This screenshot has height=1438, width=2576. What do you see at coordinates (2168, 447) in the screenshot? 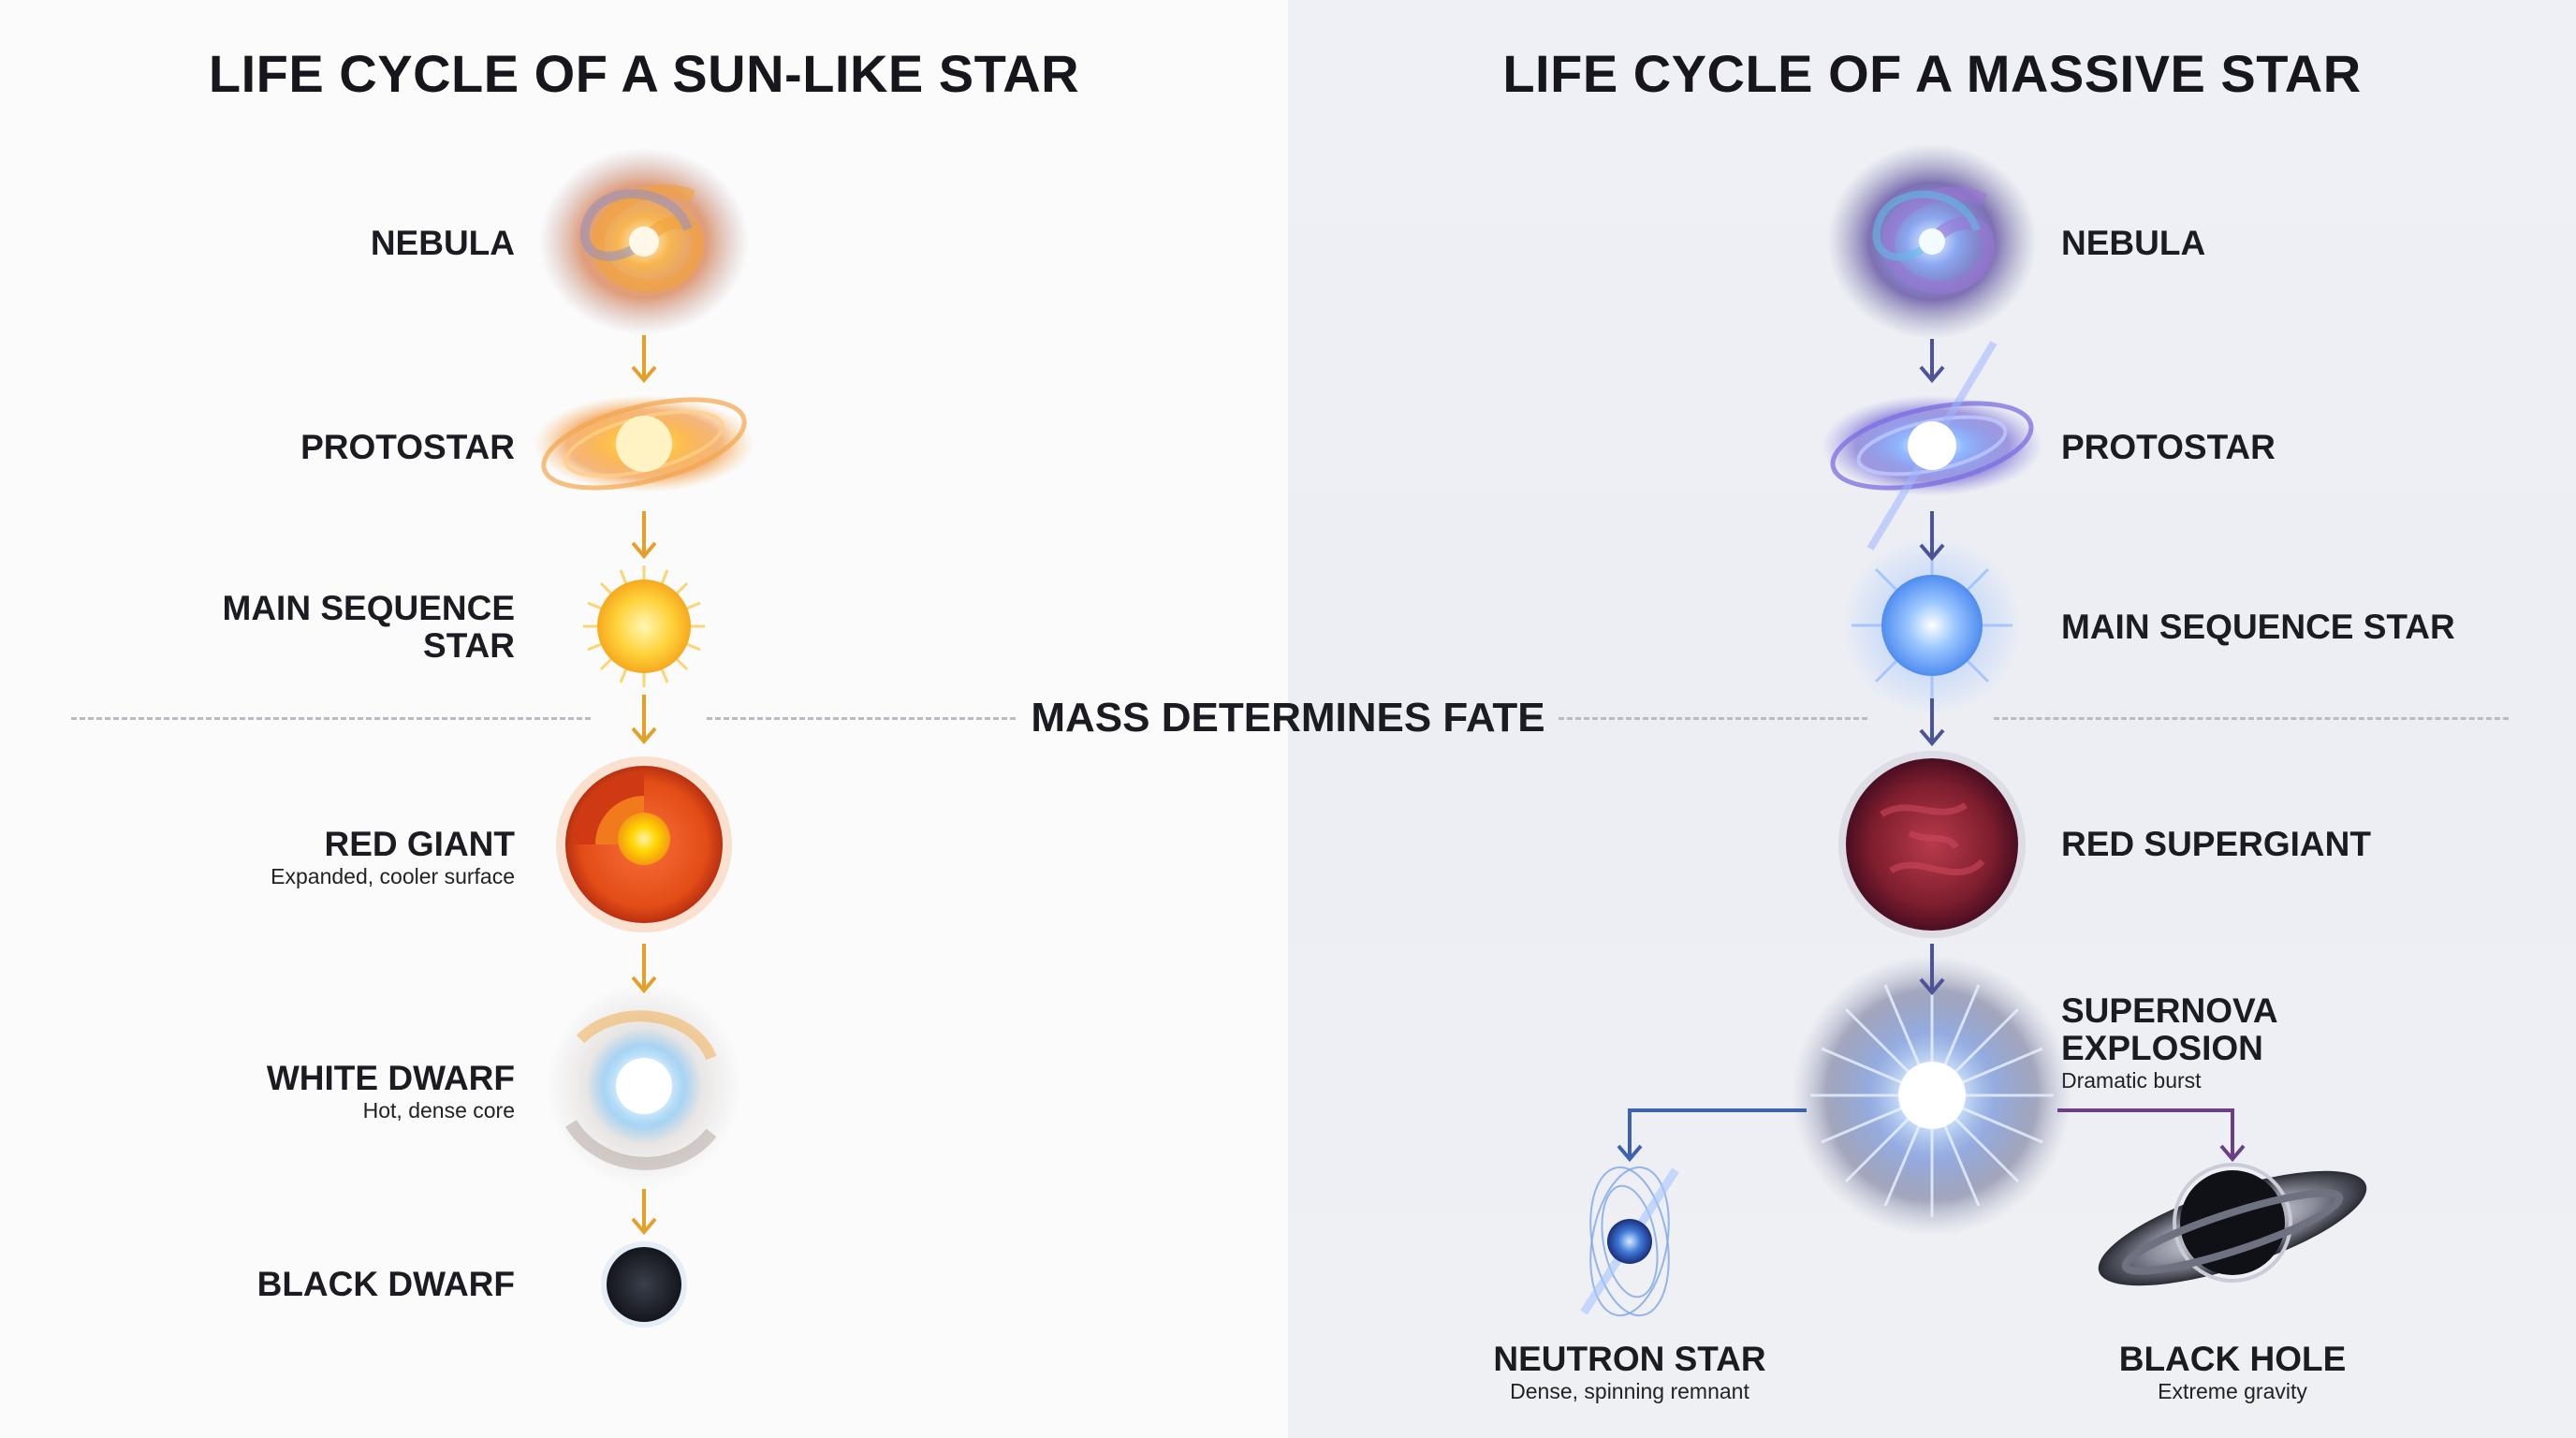
I see `stage-label-protostar-massive: PROTOSTAR` at bounding box center [2168, 447].